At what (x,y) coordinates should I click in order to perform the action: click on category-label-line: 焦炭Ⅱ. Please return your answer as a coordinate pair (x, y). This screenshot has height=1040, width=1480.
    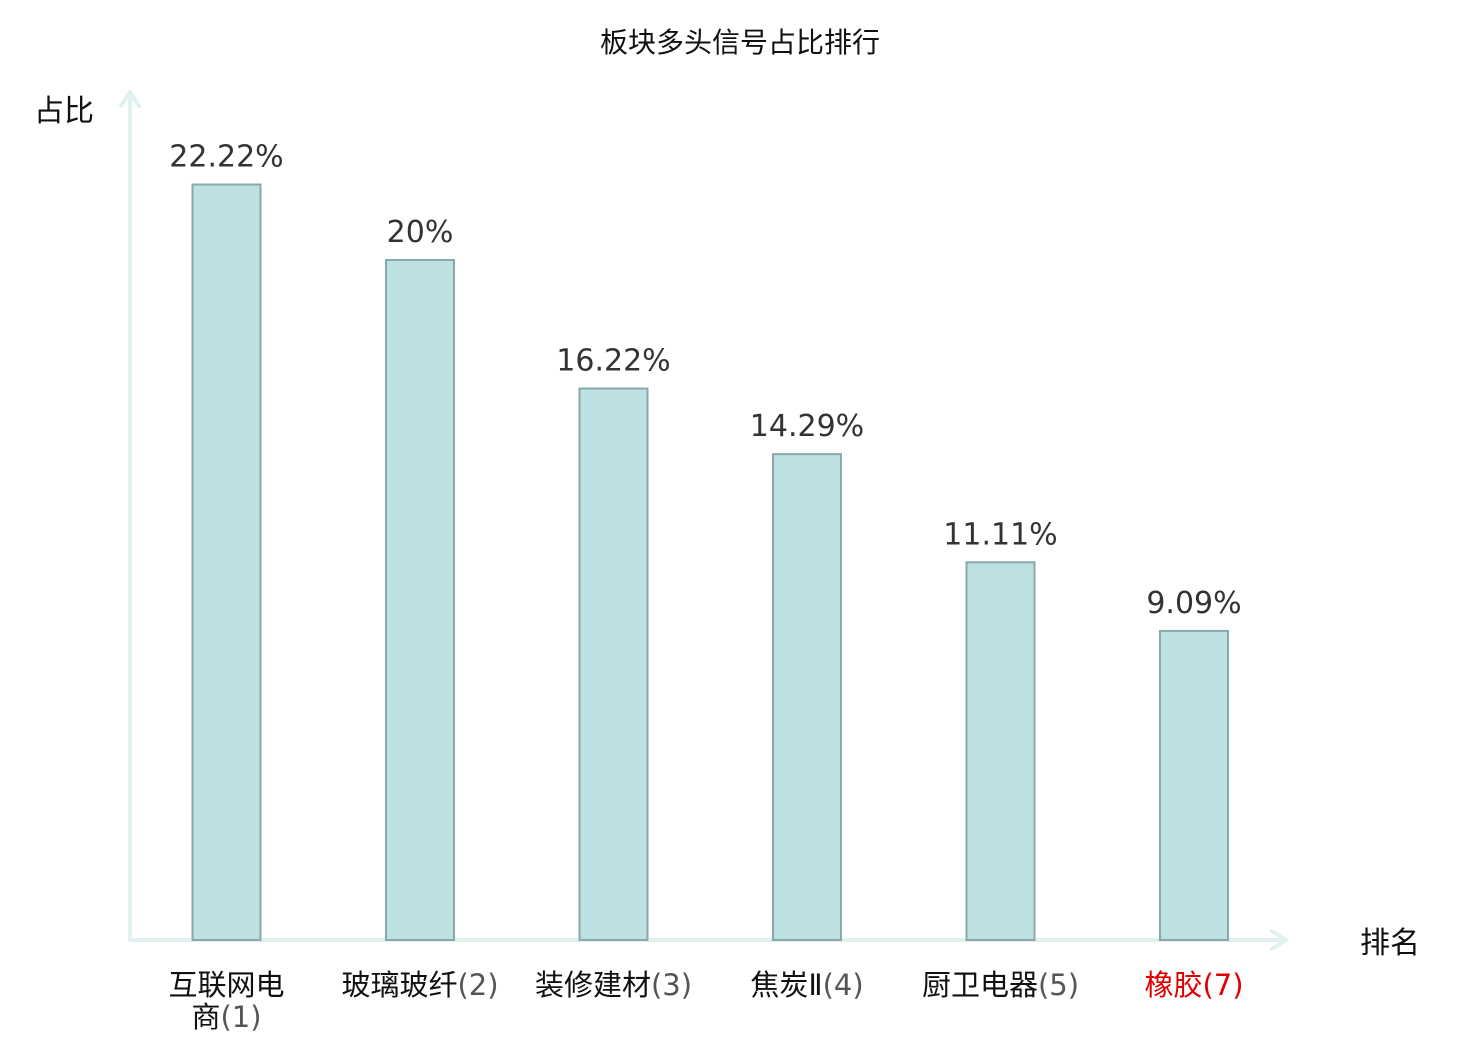
    Looking at the image, I should click on (786, 985).